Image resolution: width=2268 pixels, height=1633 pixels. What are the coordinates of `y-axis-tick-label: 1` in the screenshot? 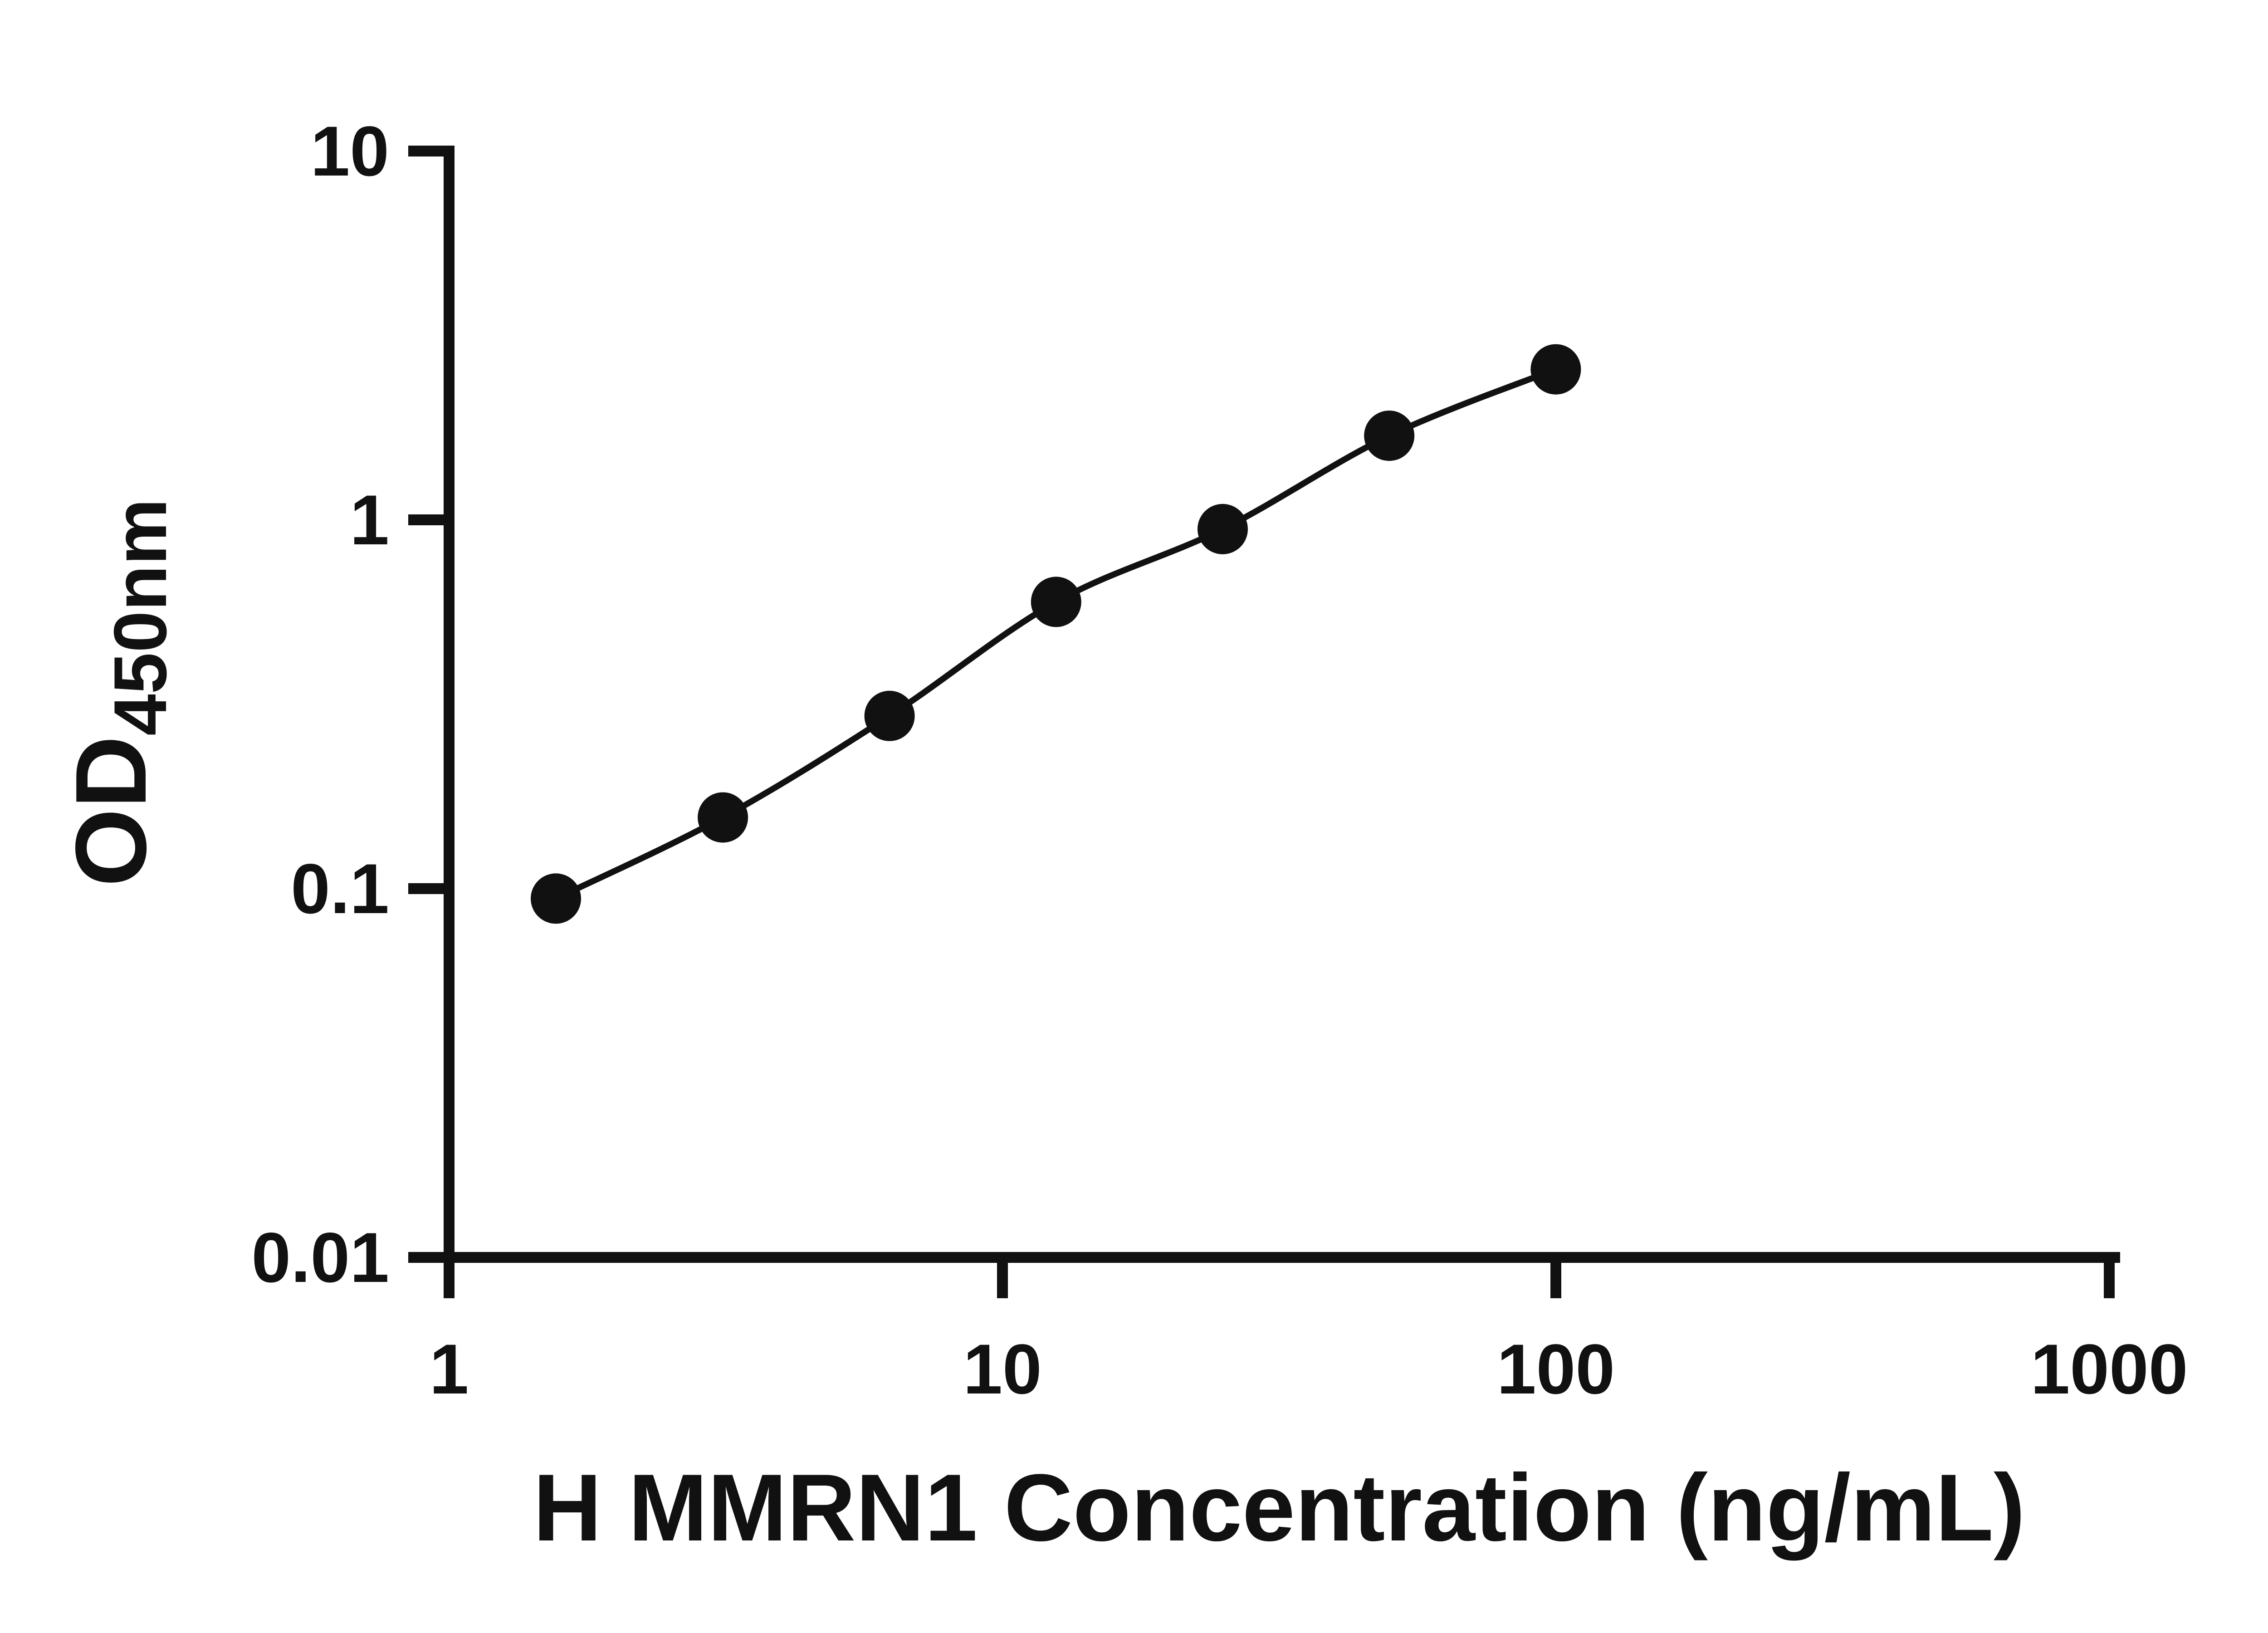 It's located at (370, 520).